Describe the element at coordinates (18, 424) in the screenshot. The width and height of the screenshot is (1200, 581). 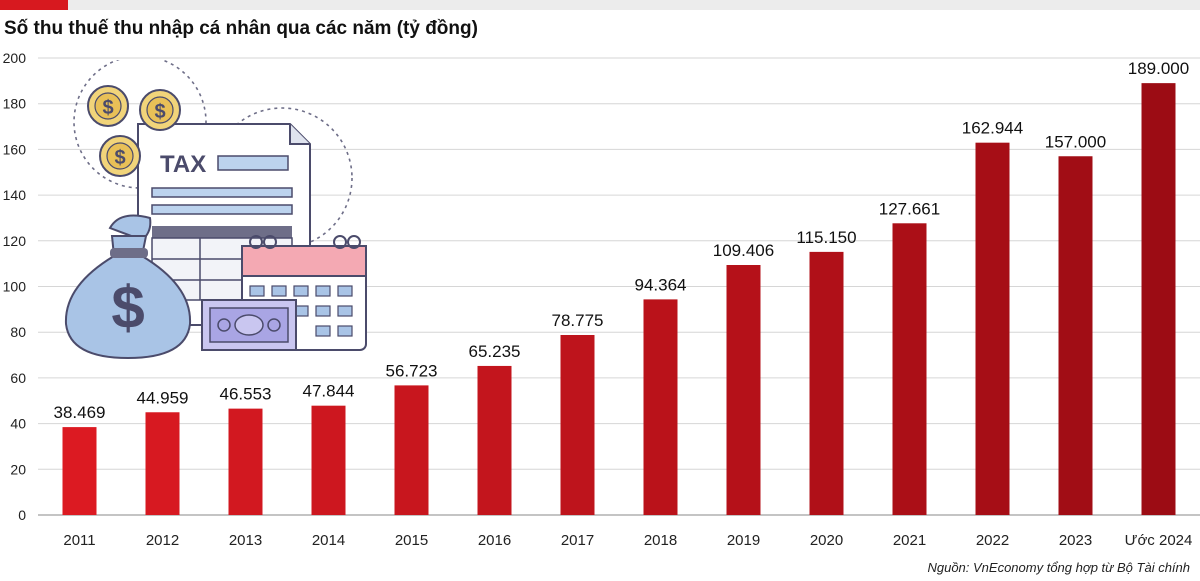
I see `y-tick-label: 40` at that location.